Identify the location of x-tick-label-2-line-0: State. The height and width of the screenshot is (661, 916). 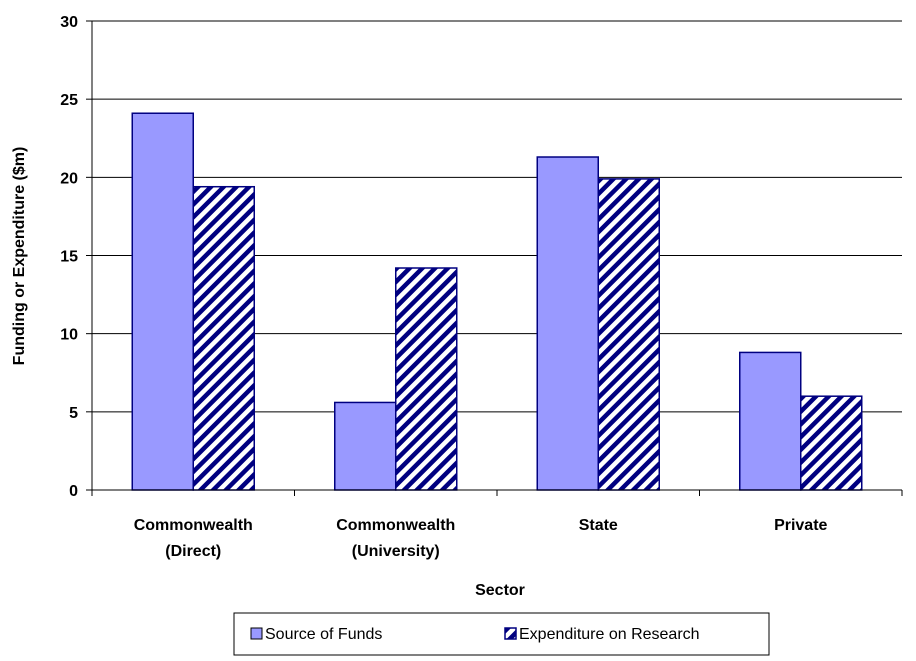
(598, 525).